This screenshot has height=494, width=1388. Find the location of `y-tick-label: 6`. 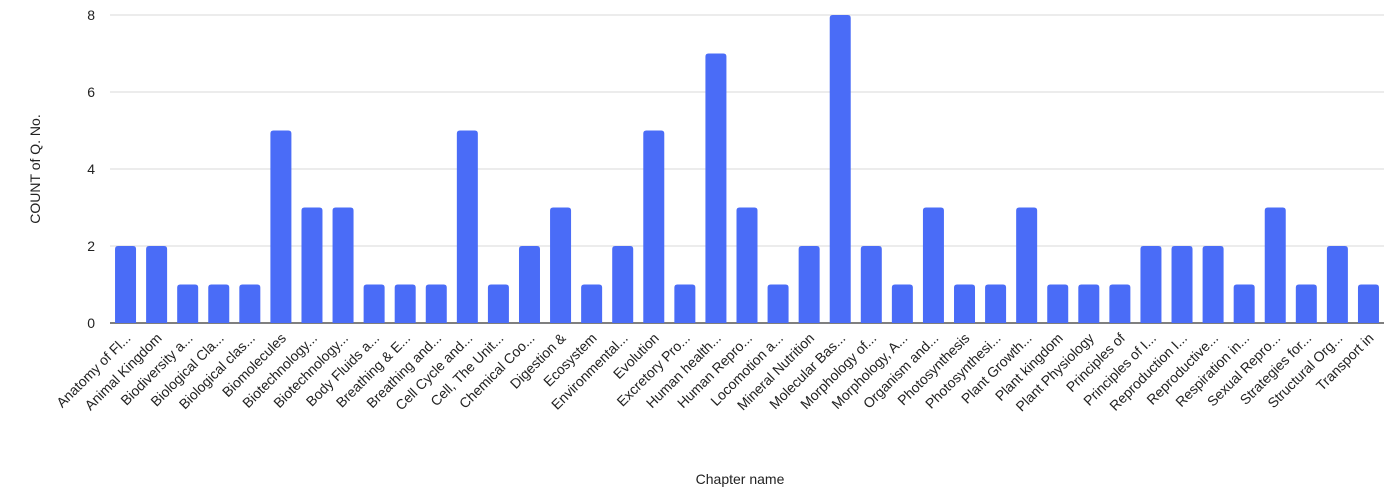

y-tick-label: 6 is located at coordinates (91, 92).